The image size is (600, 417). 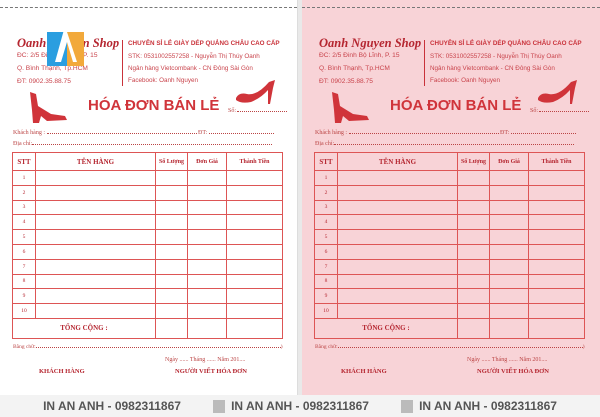 I want to click on cut-line, so click(x=451, y=7).